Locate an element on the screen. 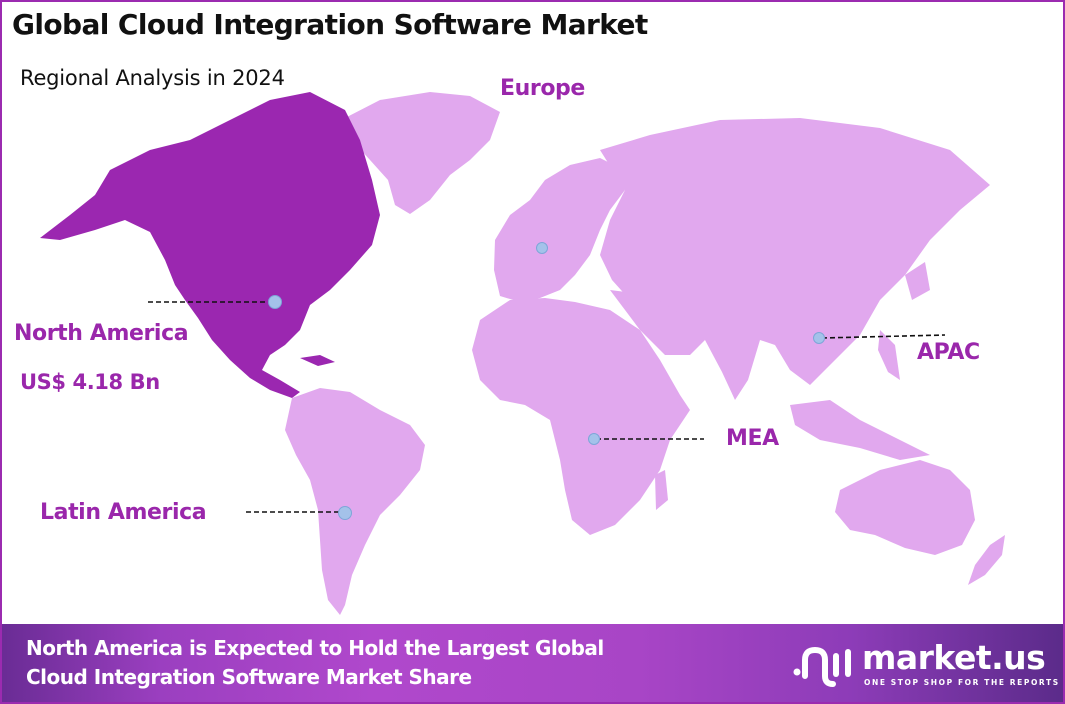 The height and width of the screenshot is (704, 1065). region-mea is located at coordinates (581, 416).